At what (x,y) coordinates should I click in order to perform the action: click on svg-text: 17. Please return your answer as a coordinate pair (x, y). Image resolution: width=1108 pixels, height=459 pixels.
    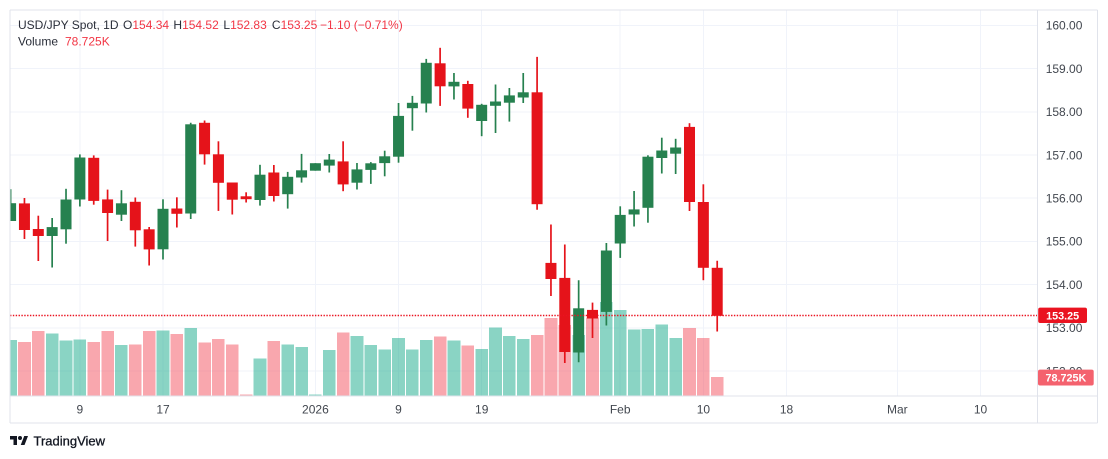
    Looking at the image, I should click on (163, 409).